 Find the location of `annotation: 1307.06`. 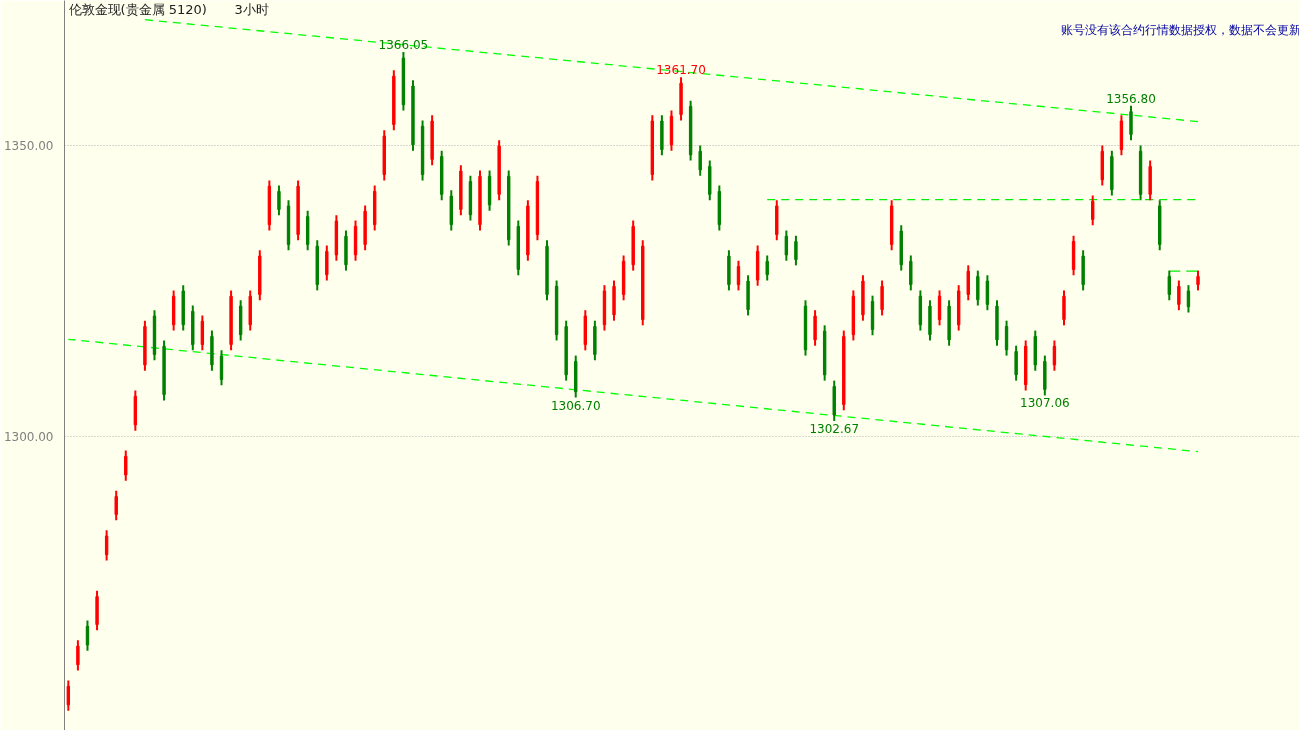

annotation: 1307.06 is located at coordinates (1045, 403).